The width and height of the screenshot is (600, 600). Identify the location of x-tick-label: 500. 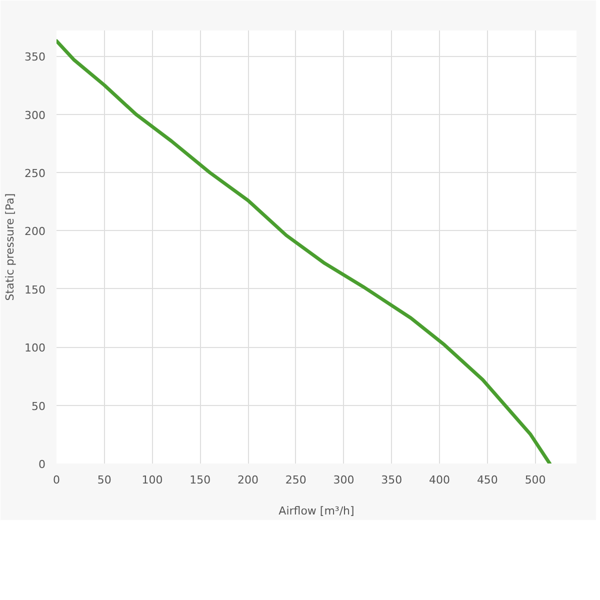
(535, 480).